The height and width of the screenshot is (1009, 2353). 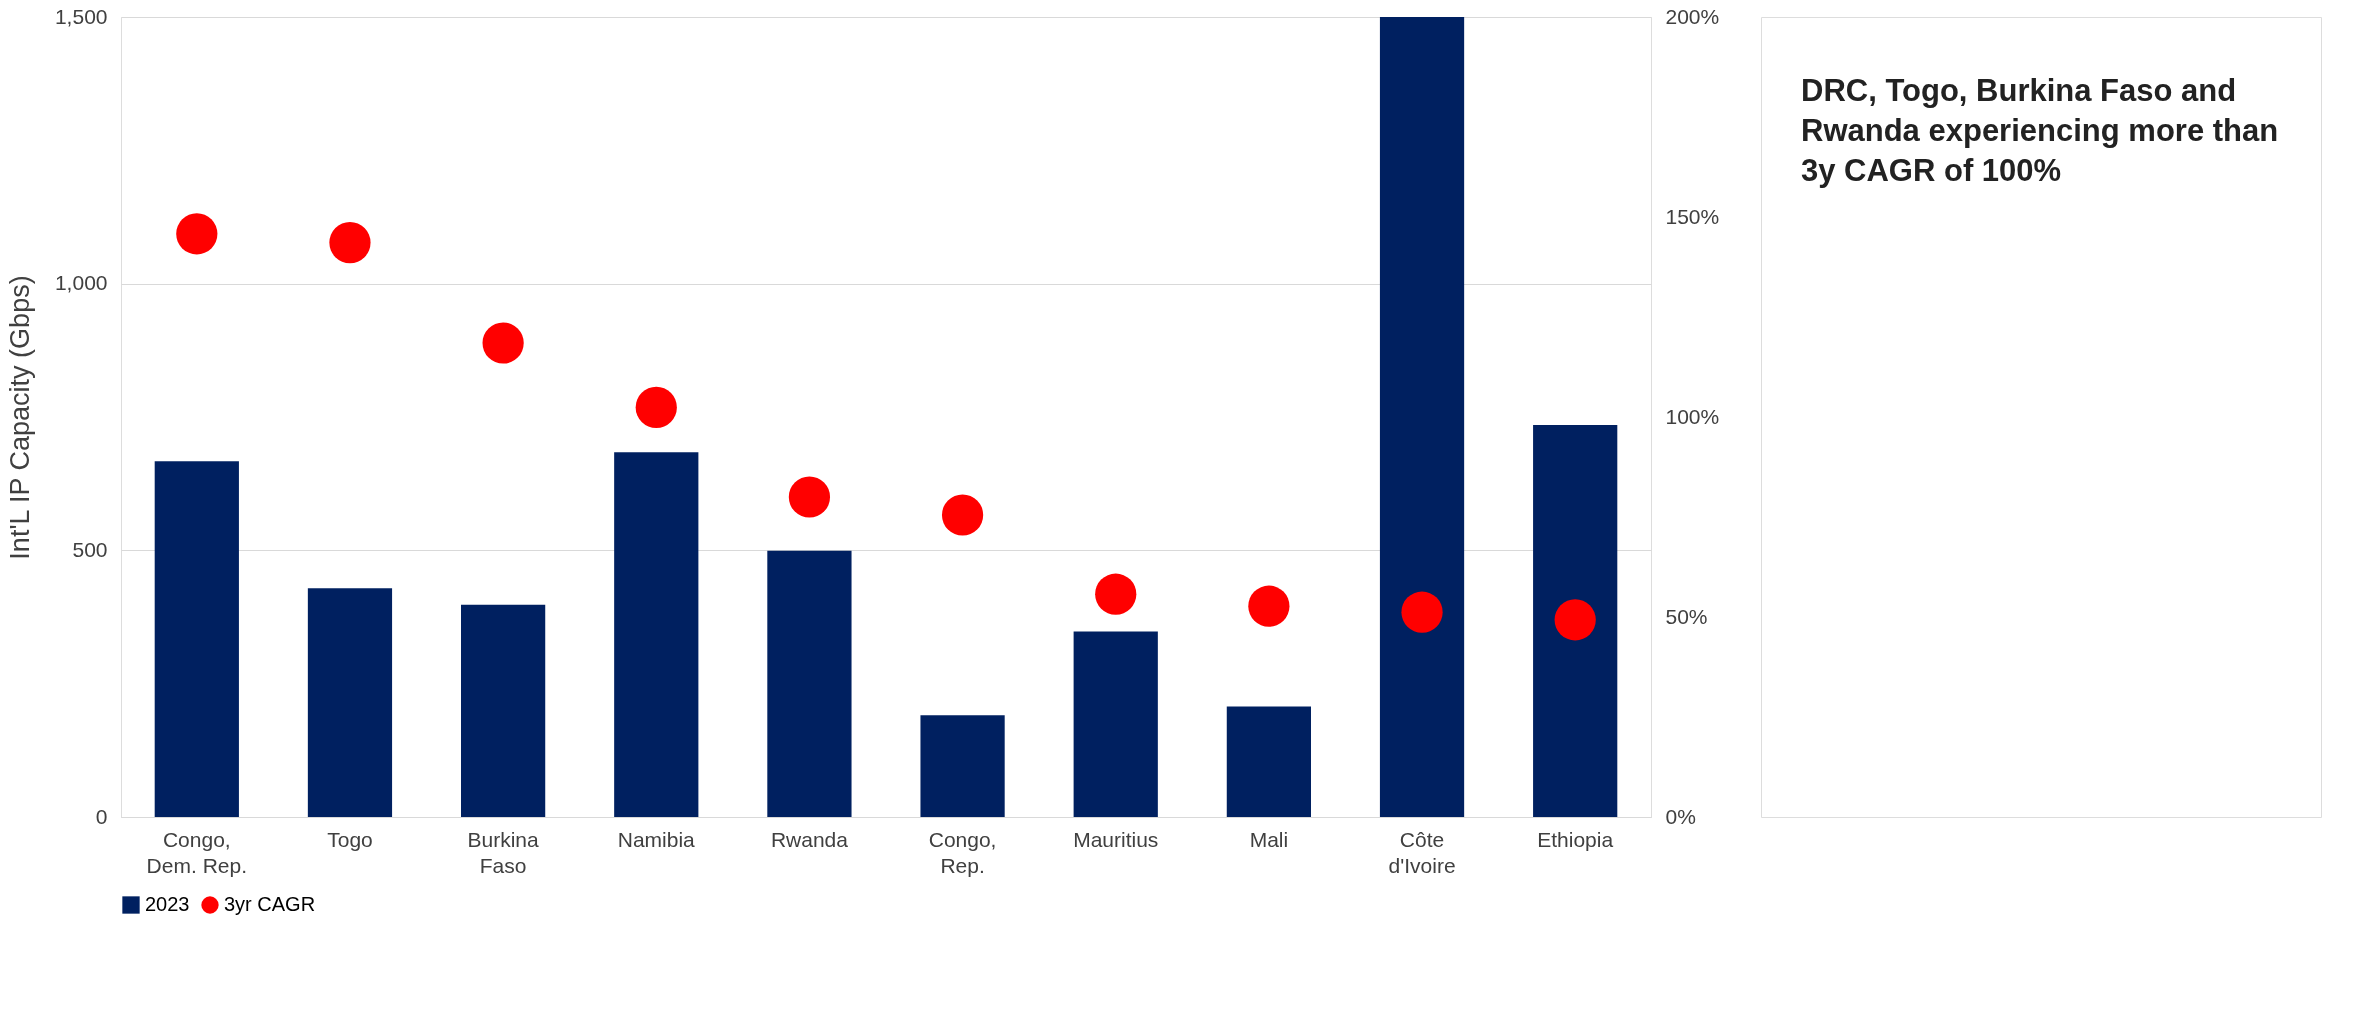 I want to click on y2-tick-label: 0%, so click(x=1680, y=816).